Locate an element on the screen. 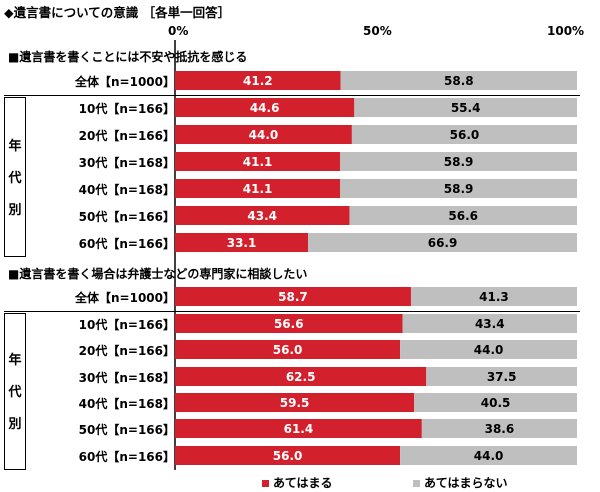 This screenshot has height=492, width=600. data-label-disagree: 56.6 is located at coordinates (463, 216).